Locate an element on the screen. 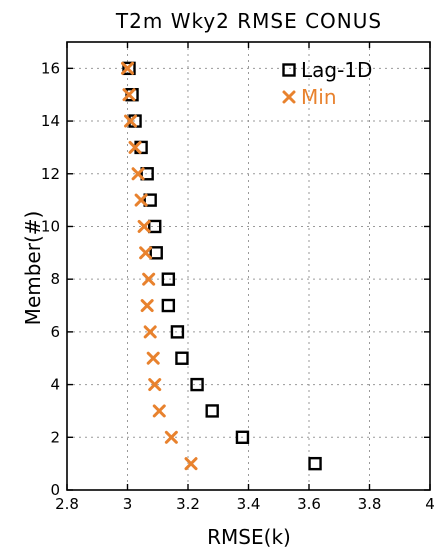 Image resolution: width=435 pixels, height=554 pixels. x-tick-label: 2.8 is located at coordinates (67, 504).